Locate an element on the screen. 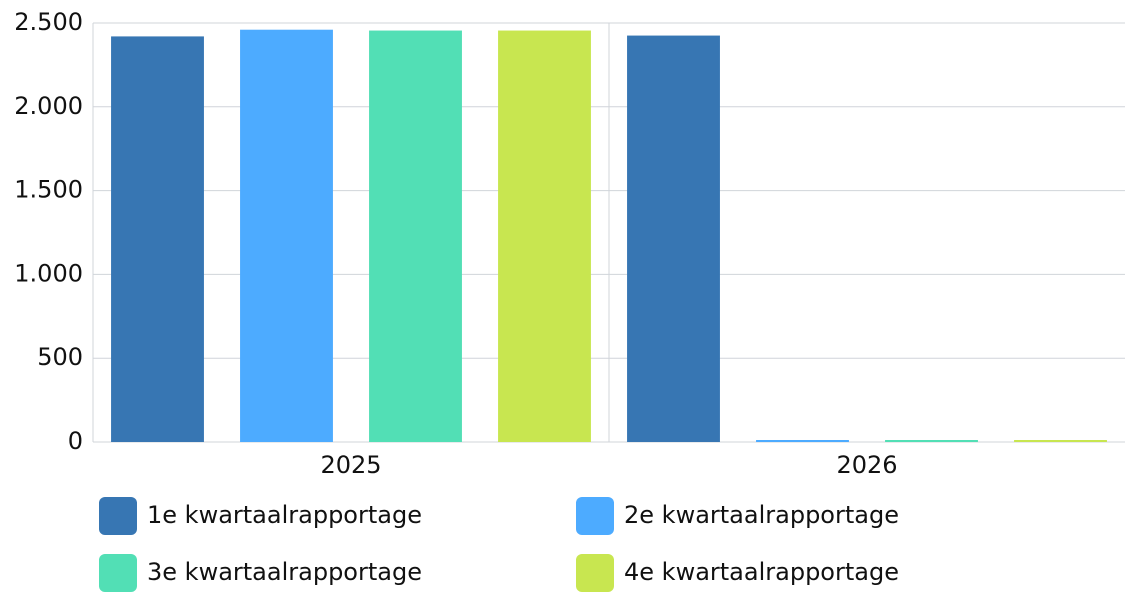 Image resolution: width=1125 pixels, height=592 pixels. legend-label: 1e kwartaalrapportage is located at coordinates (284, 515).